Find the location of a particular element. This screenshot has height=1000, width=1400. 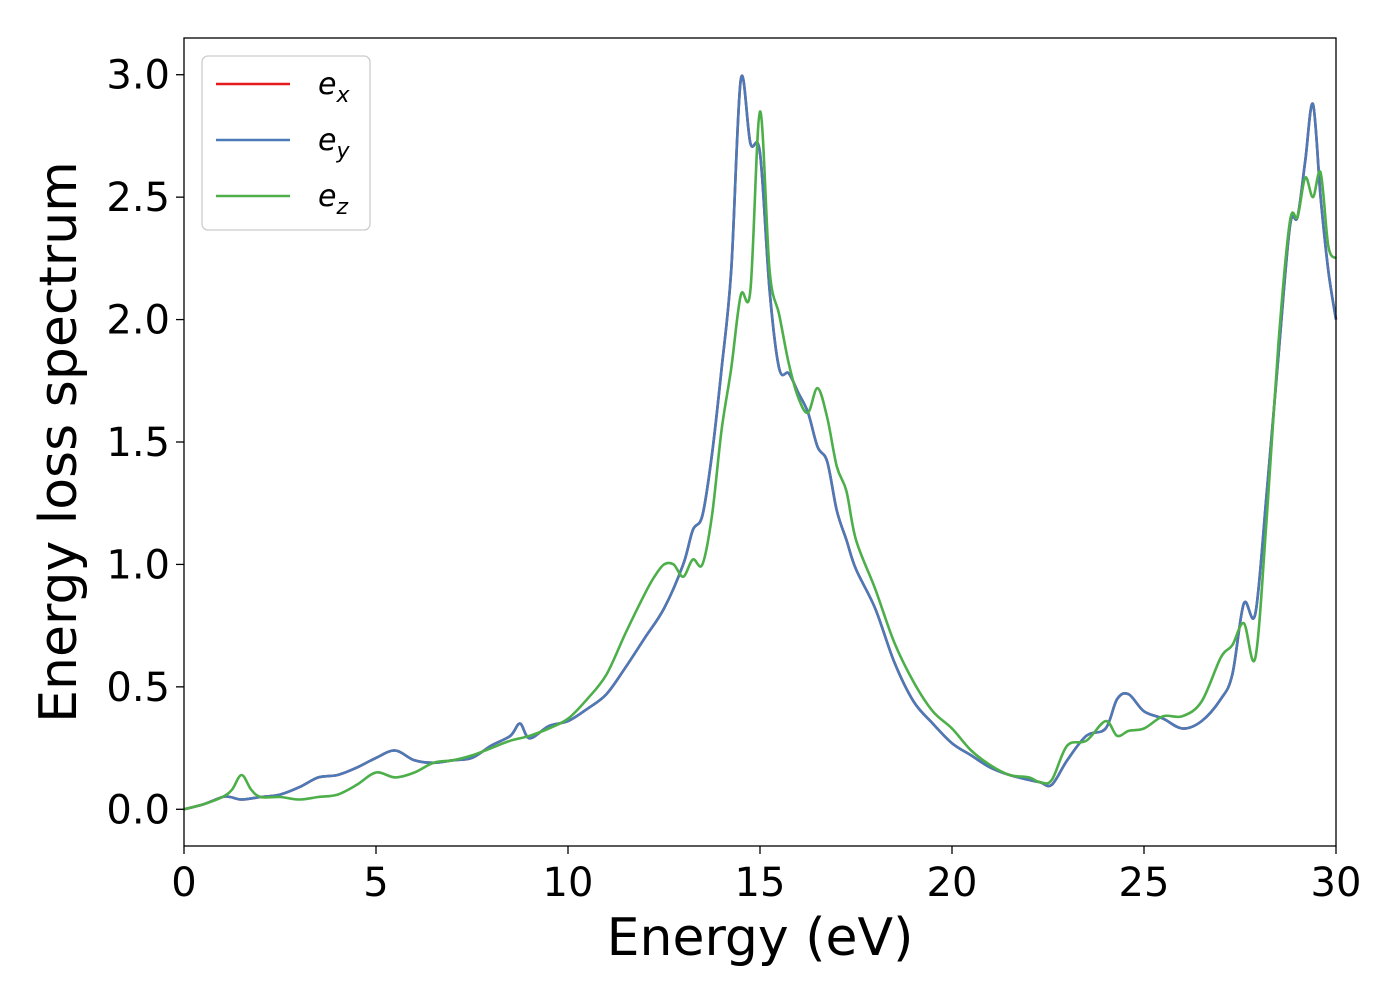

y-tick-label: 1.0 is located at coordinates (138, 565).